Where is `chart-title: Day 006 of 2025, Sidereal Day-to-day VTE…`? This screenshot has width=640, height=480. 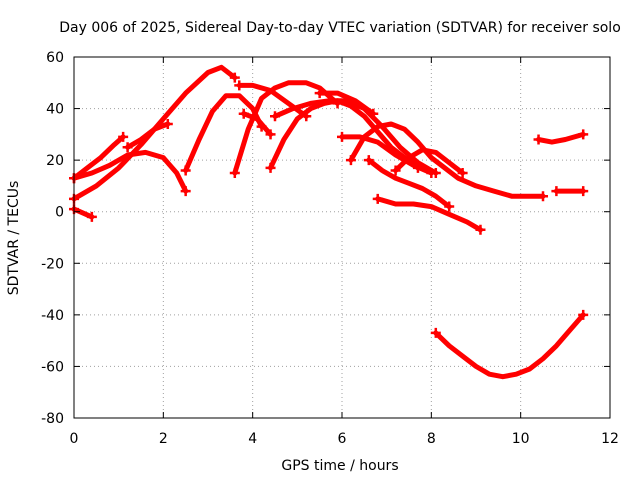 chart-title: Day 006 of 2025, Sidereal Day-to-day VTE… is located at coordinates (340, 28).